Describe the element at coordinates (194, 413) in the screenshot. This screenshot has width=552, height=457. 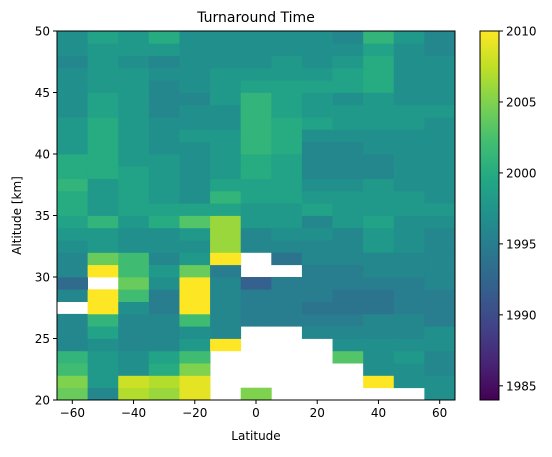
I see `x-tick-label: −20` at that location.